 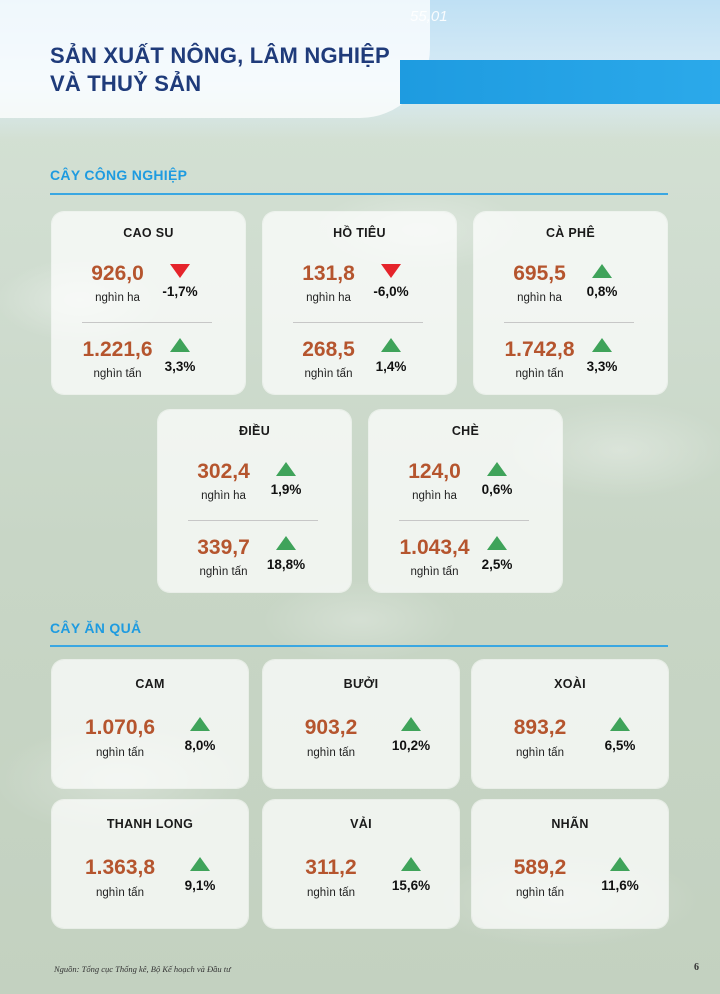 What do you see at coordinates (254, 431) in the screenshot?
I see `card-title: ĐIỀU` at bounding box center [254, 431].